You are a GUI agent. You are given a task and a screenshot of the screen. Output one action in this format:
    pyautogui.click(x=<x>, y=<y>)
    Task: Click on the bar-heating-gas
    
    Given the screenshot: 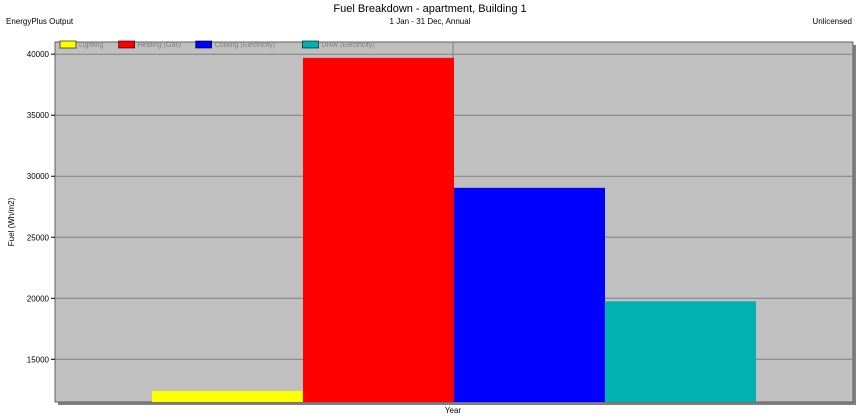 What is the action you would take?
    pyautogui.click(x=378, y=229)
    